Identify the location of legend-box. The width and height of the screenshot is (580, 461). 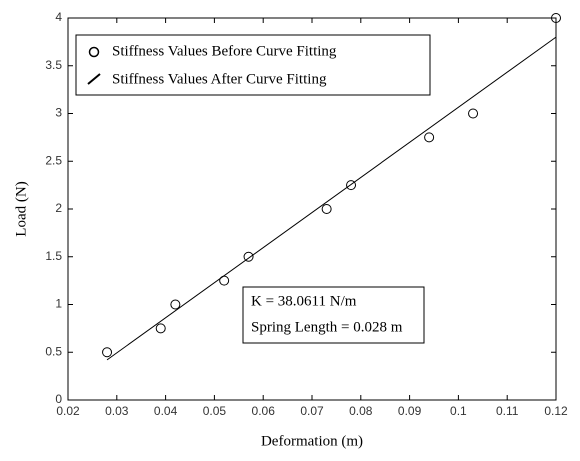
(253, 65).